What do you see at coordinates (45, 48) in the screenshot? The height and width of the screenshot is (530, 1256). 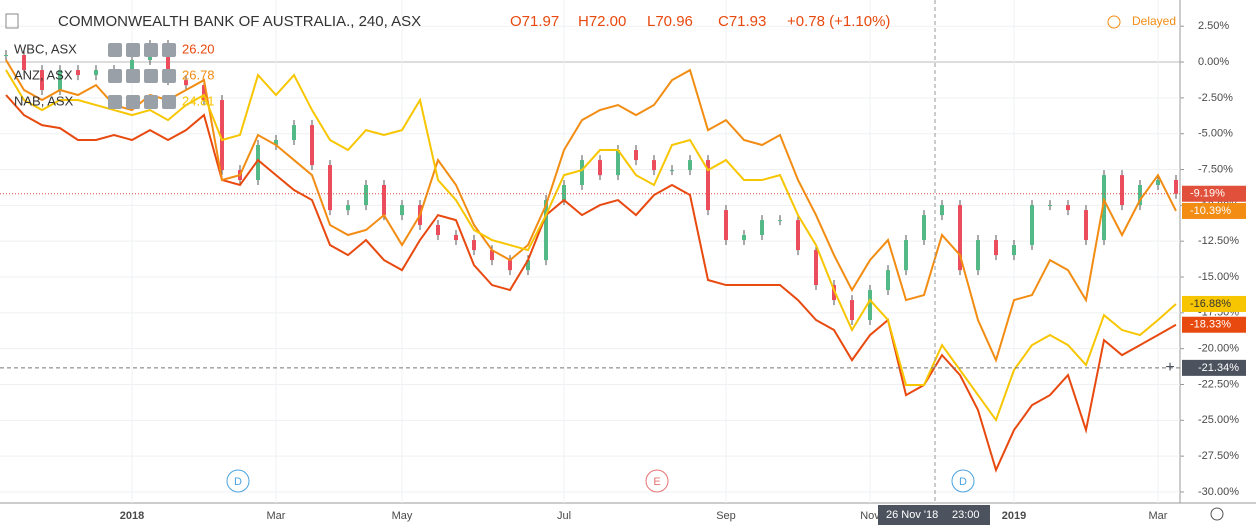 I see `legend-name: WBC, ASX` at bounding box center [45, 48].